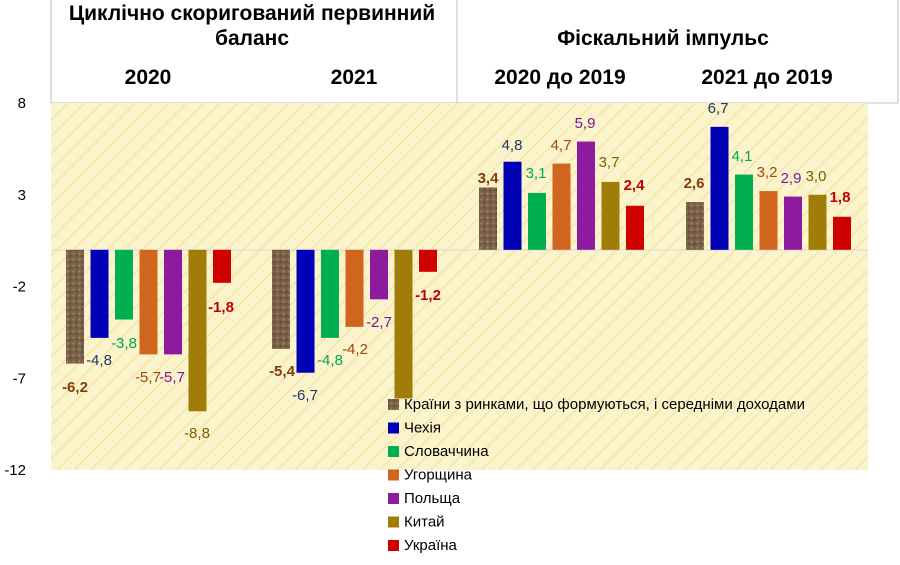  What do you see at coordinates (816, 176) in the screenshot?
I see `data-label: 3,0` at bounding box center [816, 176].